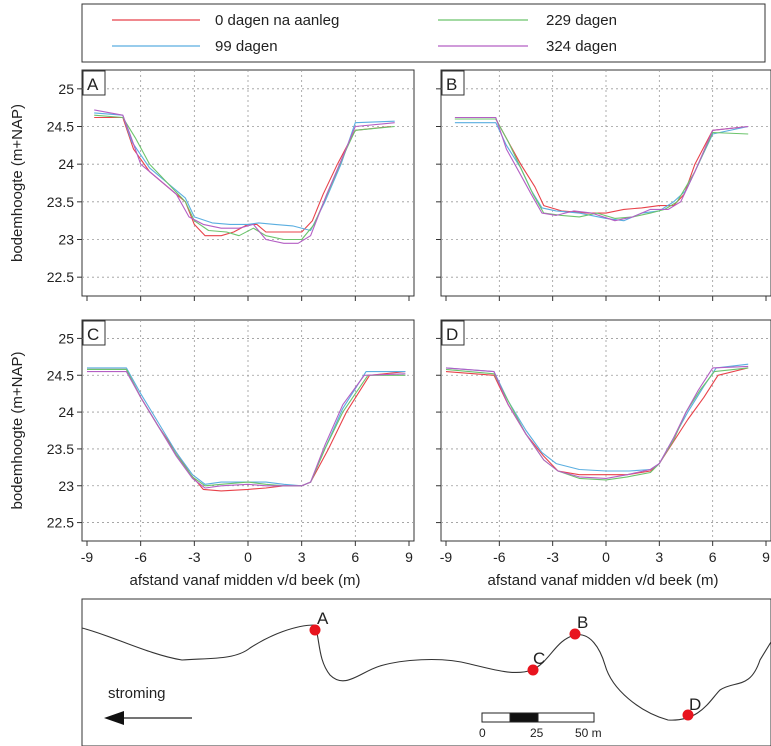 The height and width of the screenshot is (746, 771). I want to click on scale-bar: 0 25 50 m, so click(540, 726).